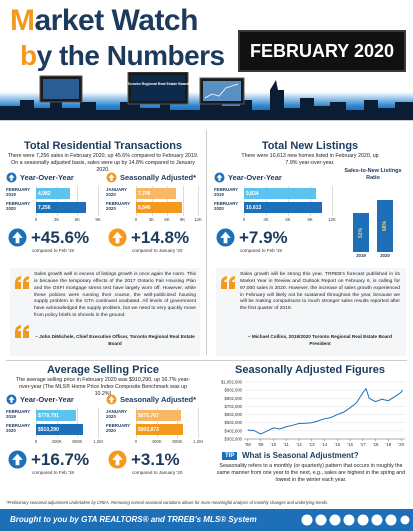 Image resolution: width=413 pixels, height=531 pixels. Describe the element at coordinates (48, 415) in the screenshot. I see `value-label: $779,791` at that location.